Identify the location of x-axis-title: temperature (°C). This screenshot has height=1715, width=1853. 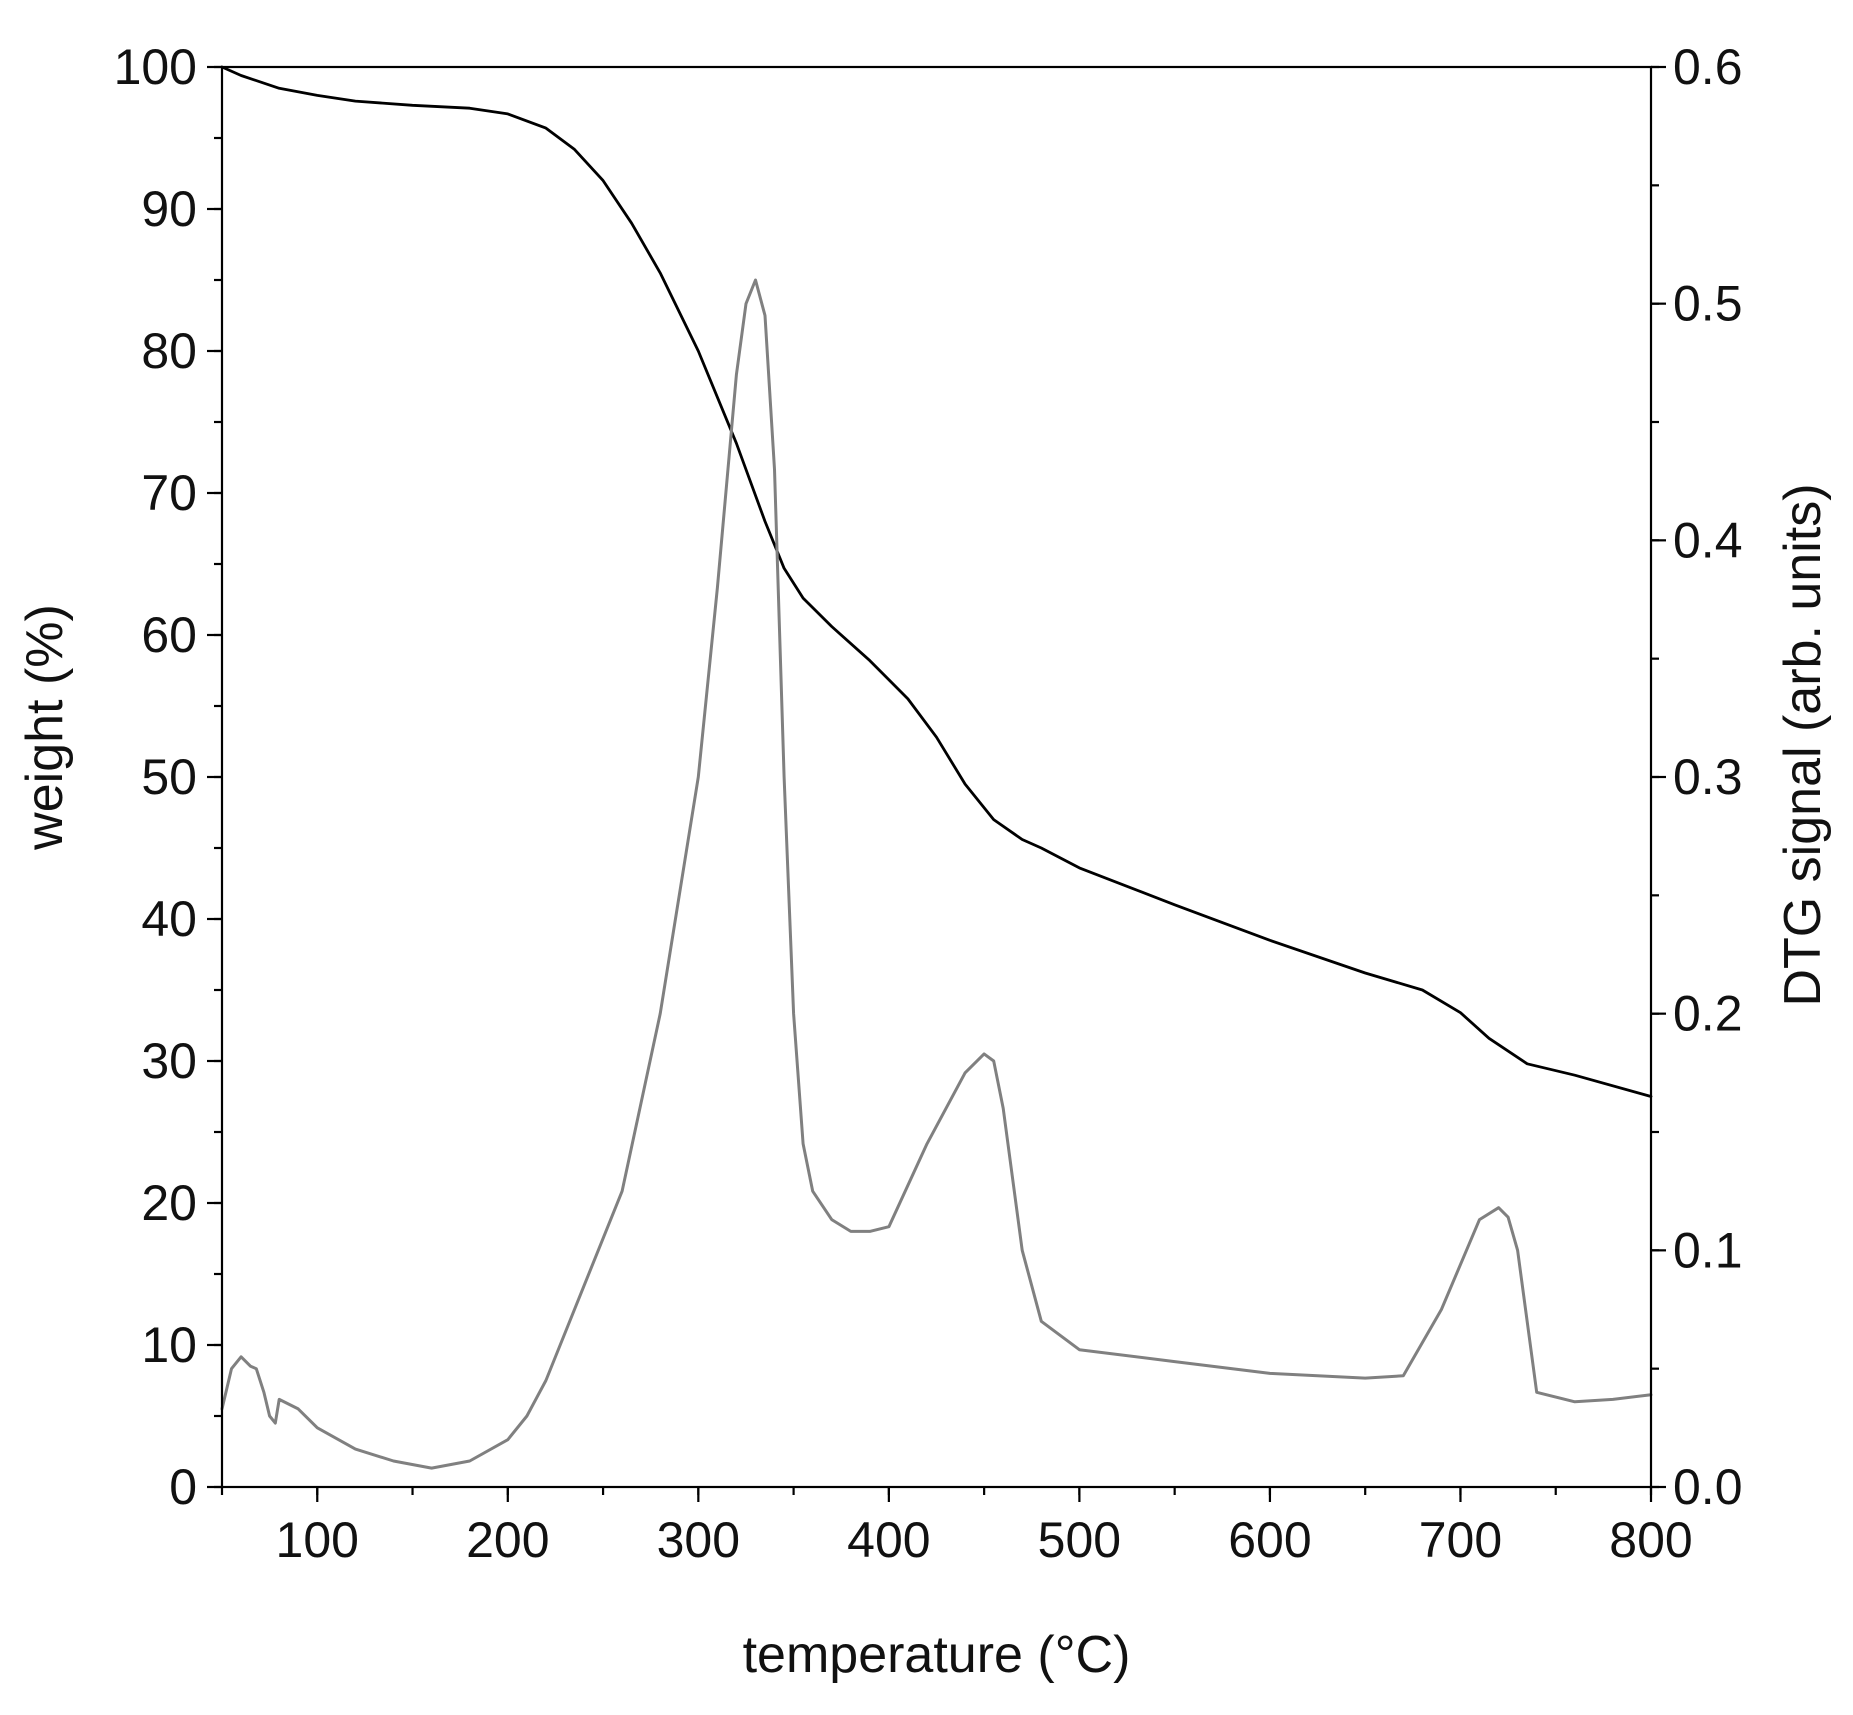
(937, 1655).